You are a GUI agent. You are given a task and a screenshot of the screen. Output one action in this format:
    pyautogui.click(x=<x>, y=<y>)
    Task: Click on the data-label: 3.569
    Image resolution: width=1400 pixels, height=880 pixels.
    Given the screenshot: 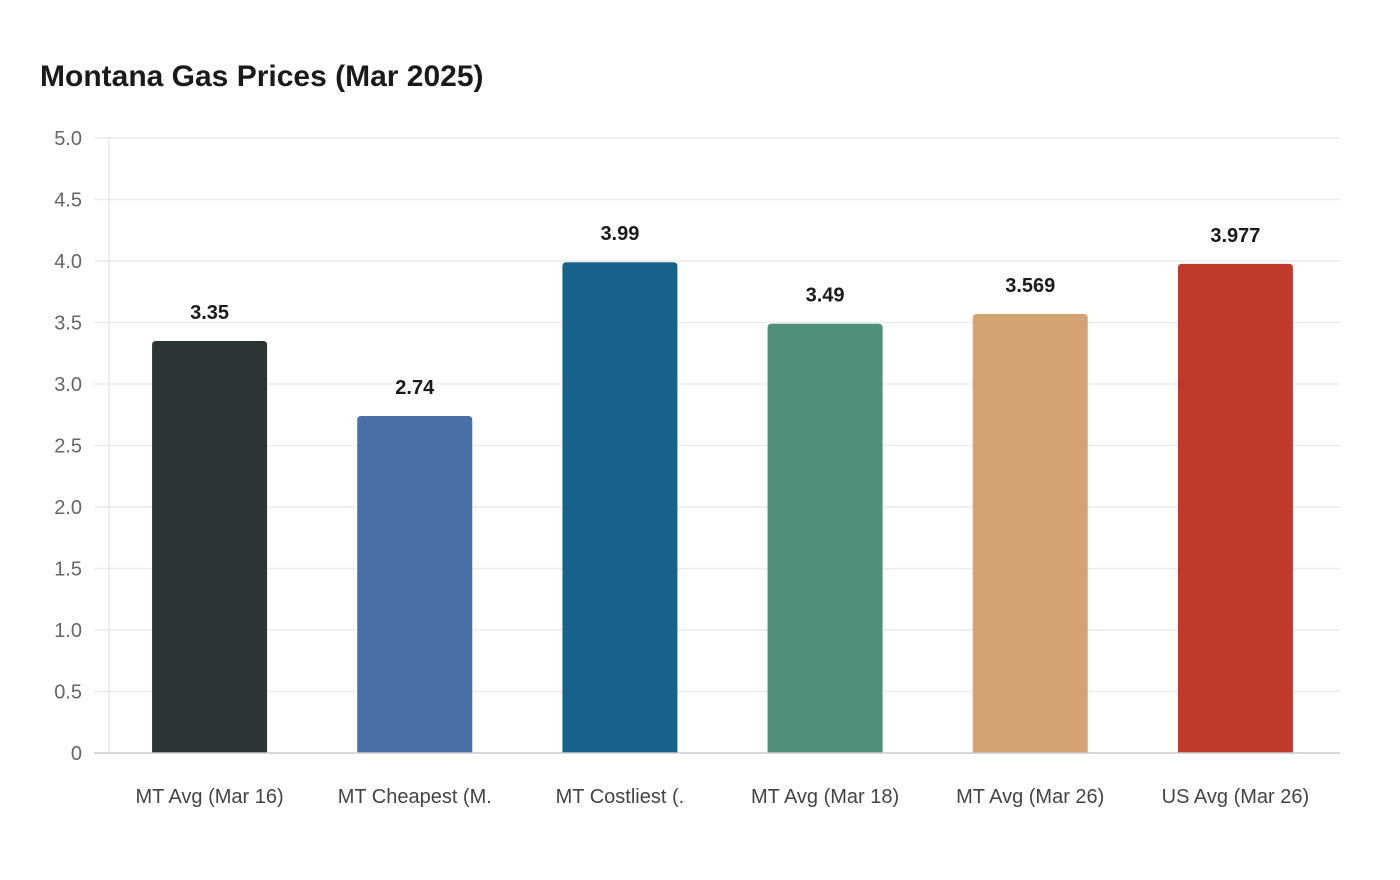 What is the action you would take?
    pyautogui.click(x=1030, y=286)
    